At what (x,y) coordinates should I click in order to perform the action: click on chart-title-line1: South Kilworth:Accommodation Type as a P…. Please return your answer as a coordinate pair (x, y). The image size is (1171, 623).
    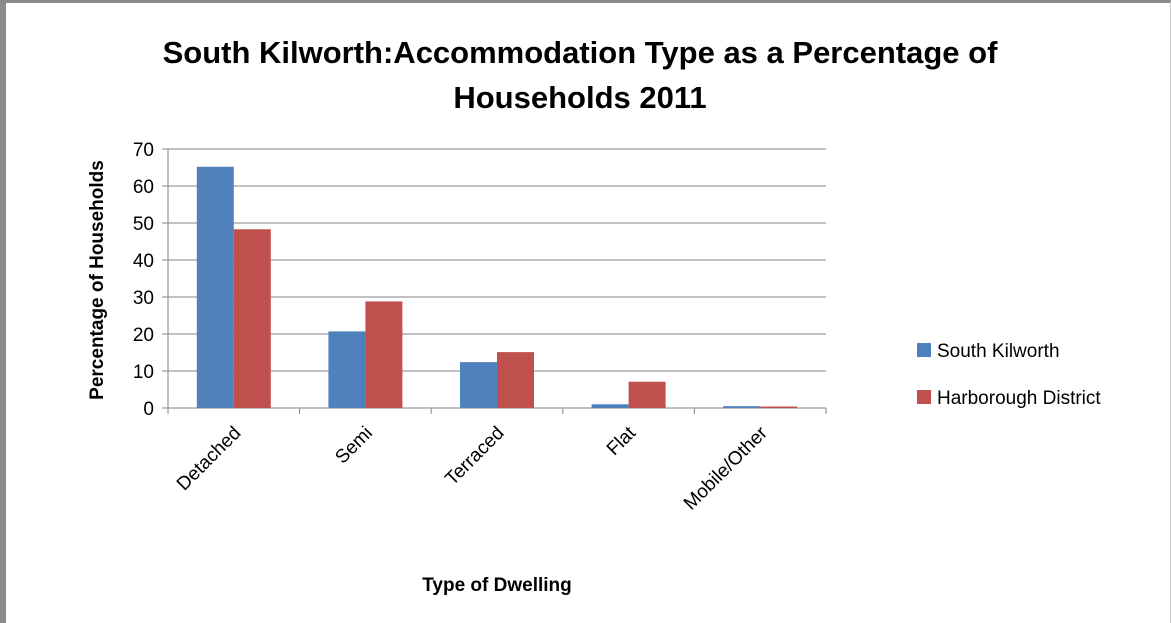
    Looking at the image, I should click on (580, 52).